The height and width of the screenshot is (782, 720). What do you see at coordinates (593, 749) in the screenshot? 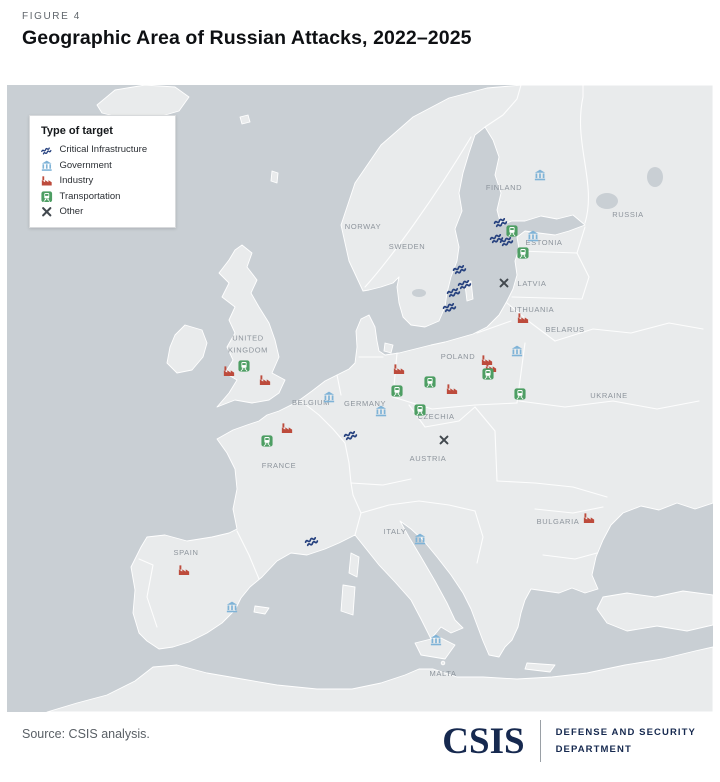
I see `department-line-2: DEPARTMENT` at bounding box center [593, 749].